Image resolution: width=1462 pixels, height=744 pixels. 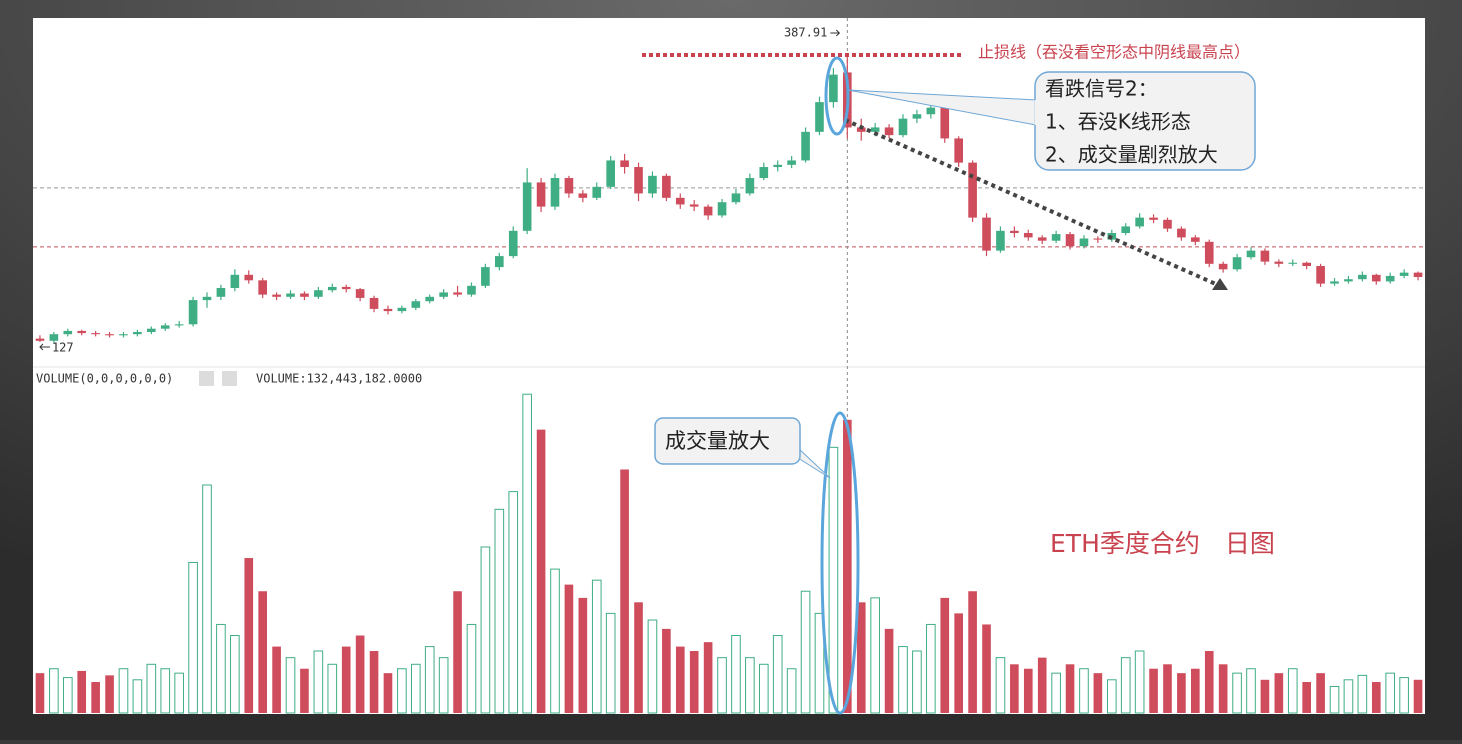 I want to click on signal-item: 1、吞没K线形态, so click(x=1118, y=122).